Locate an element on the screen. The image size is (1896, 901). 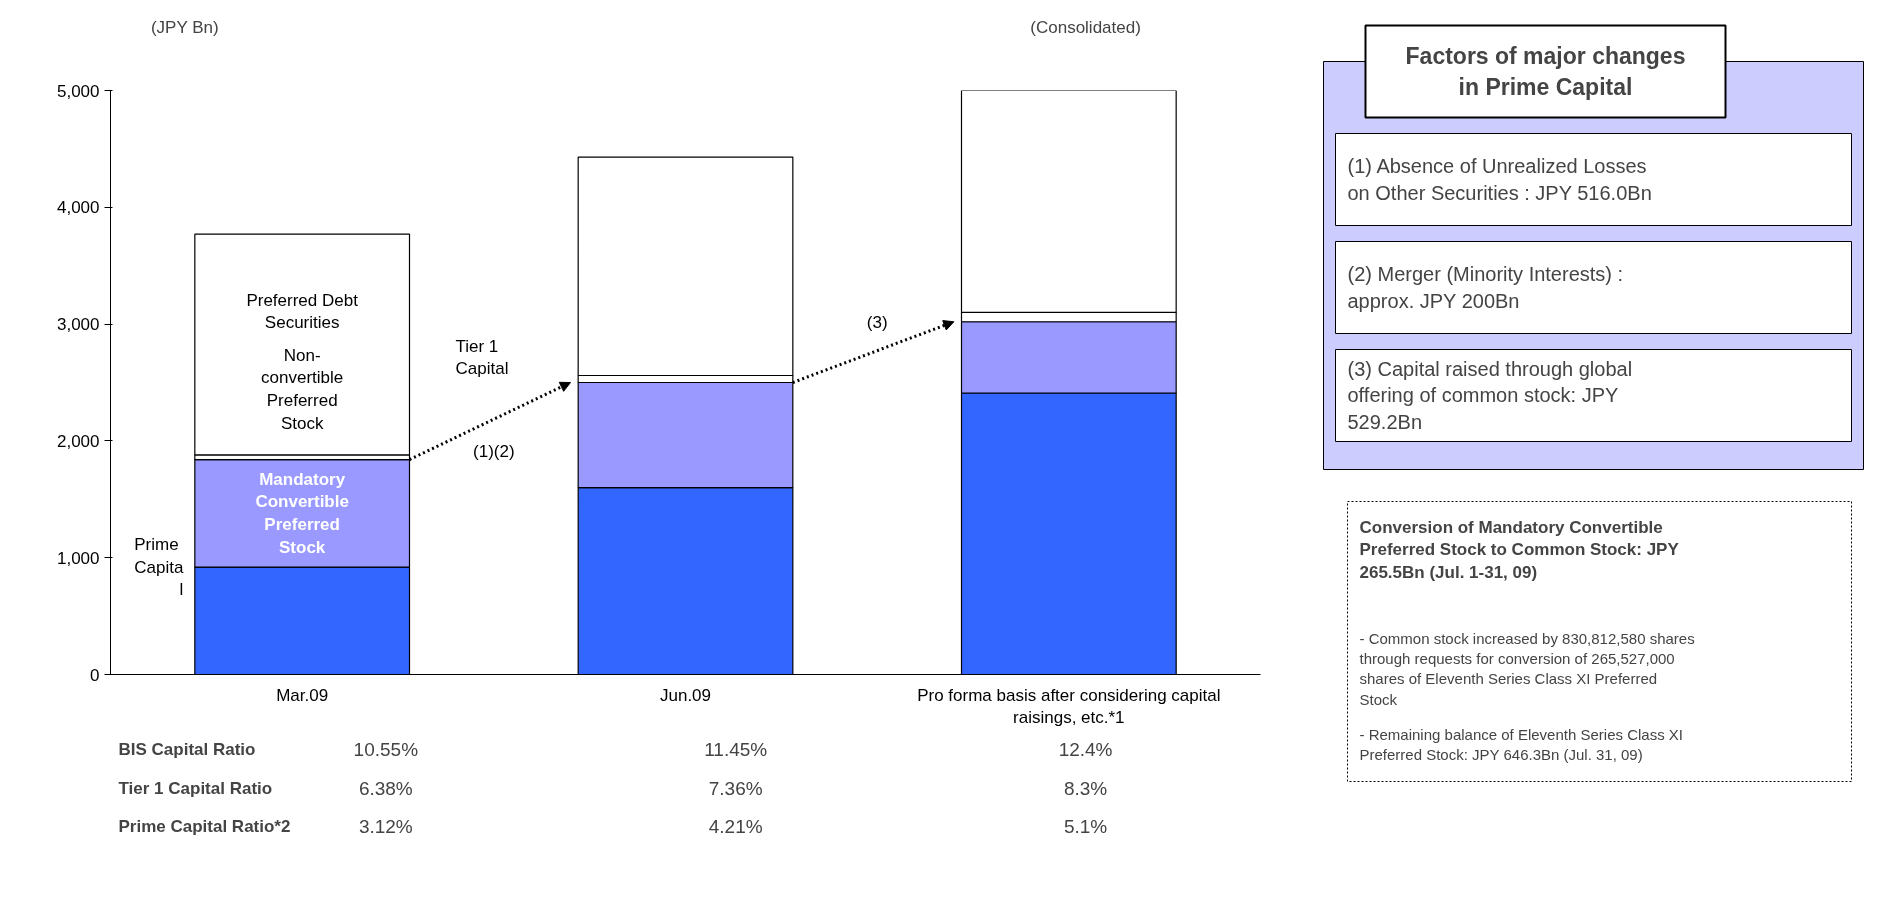
y-tick-label: 5,000 is located at coordinates (78, 91).